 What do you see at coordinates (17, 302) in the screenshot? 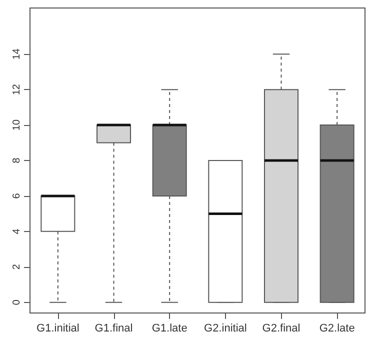
I see `y-tick-label: 0` at bounding box center [17, 302].